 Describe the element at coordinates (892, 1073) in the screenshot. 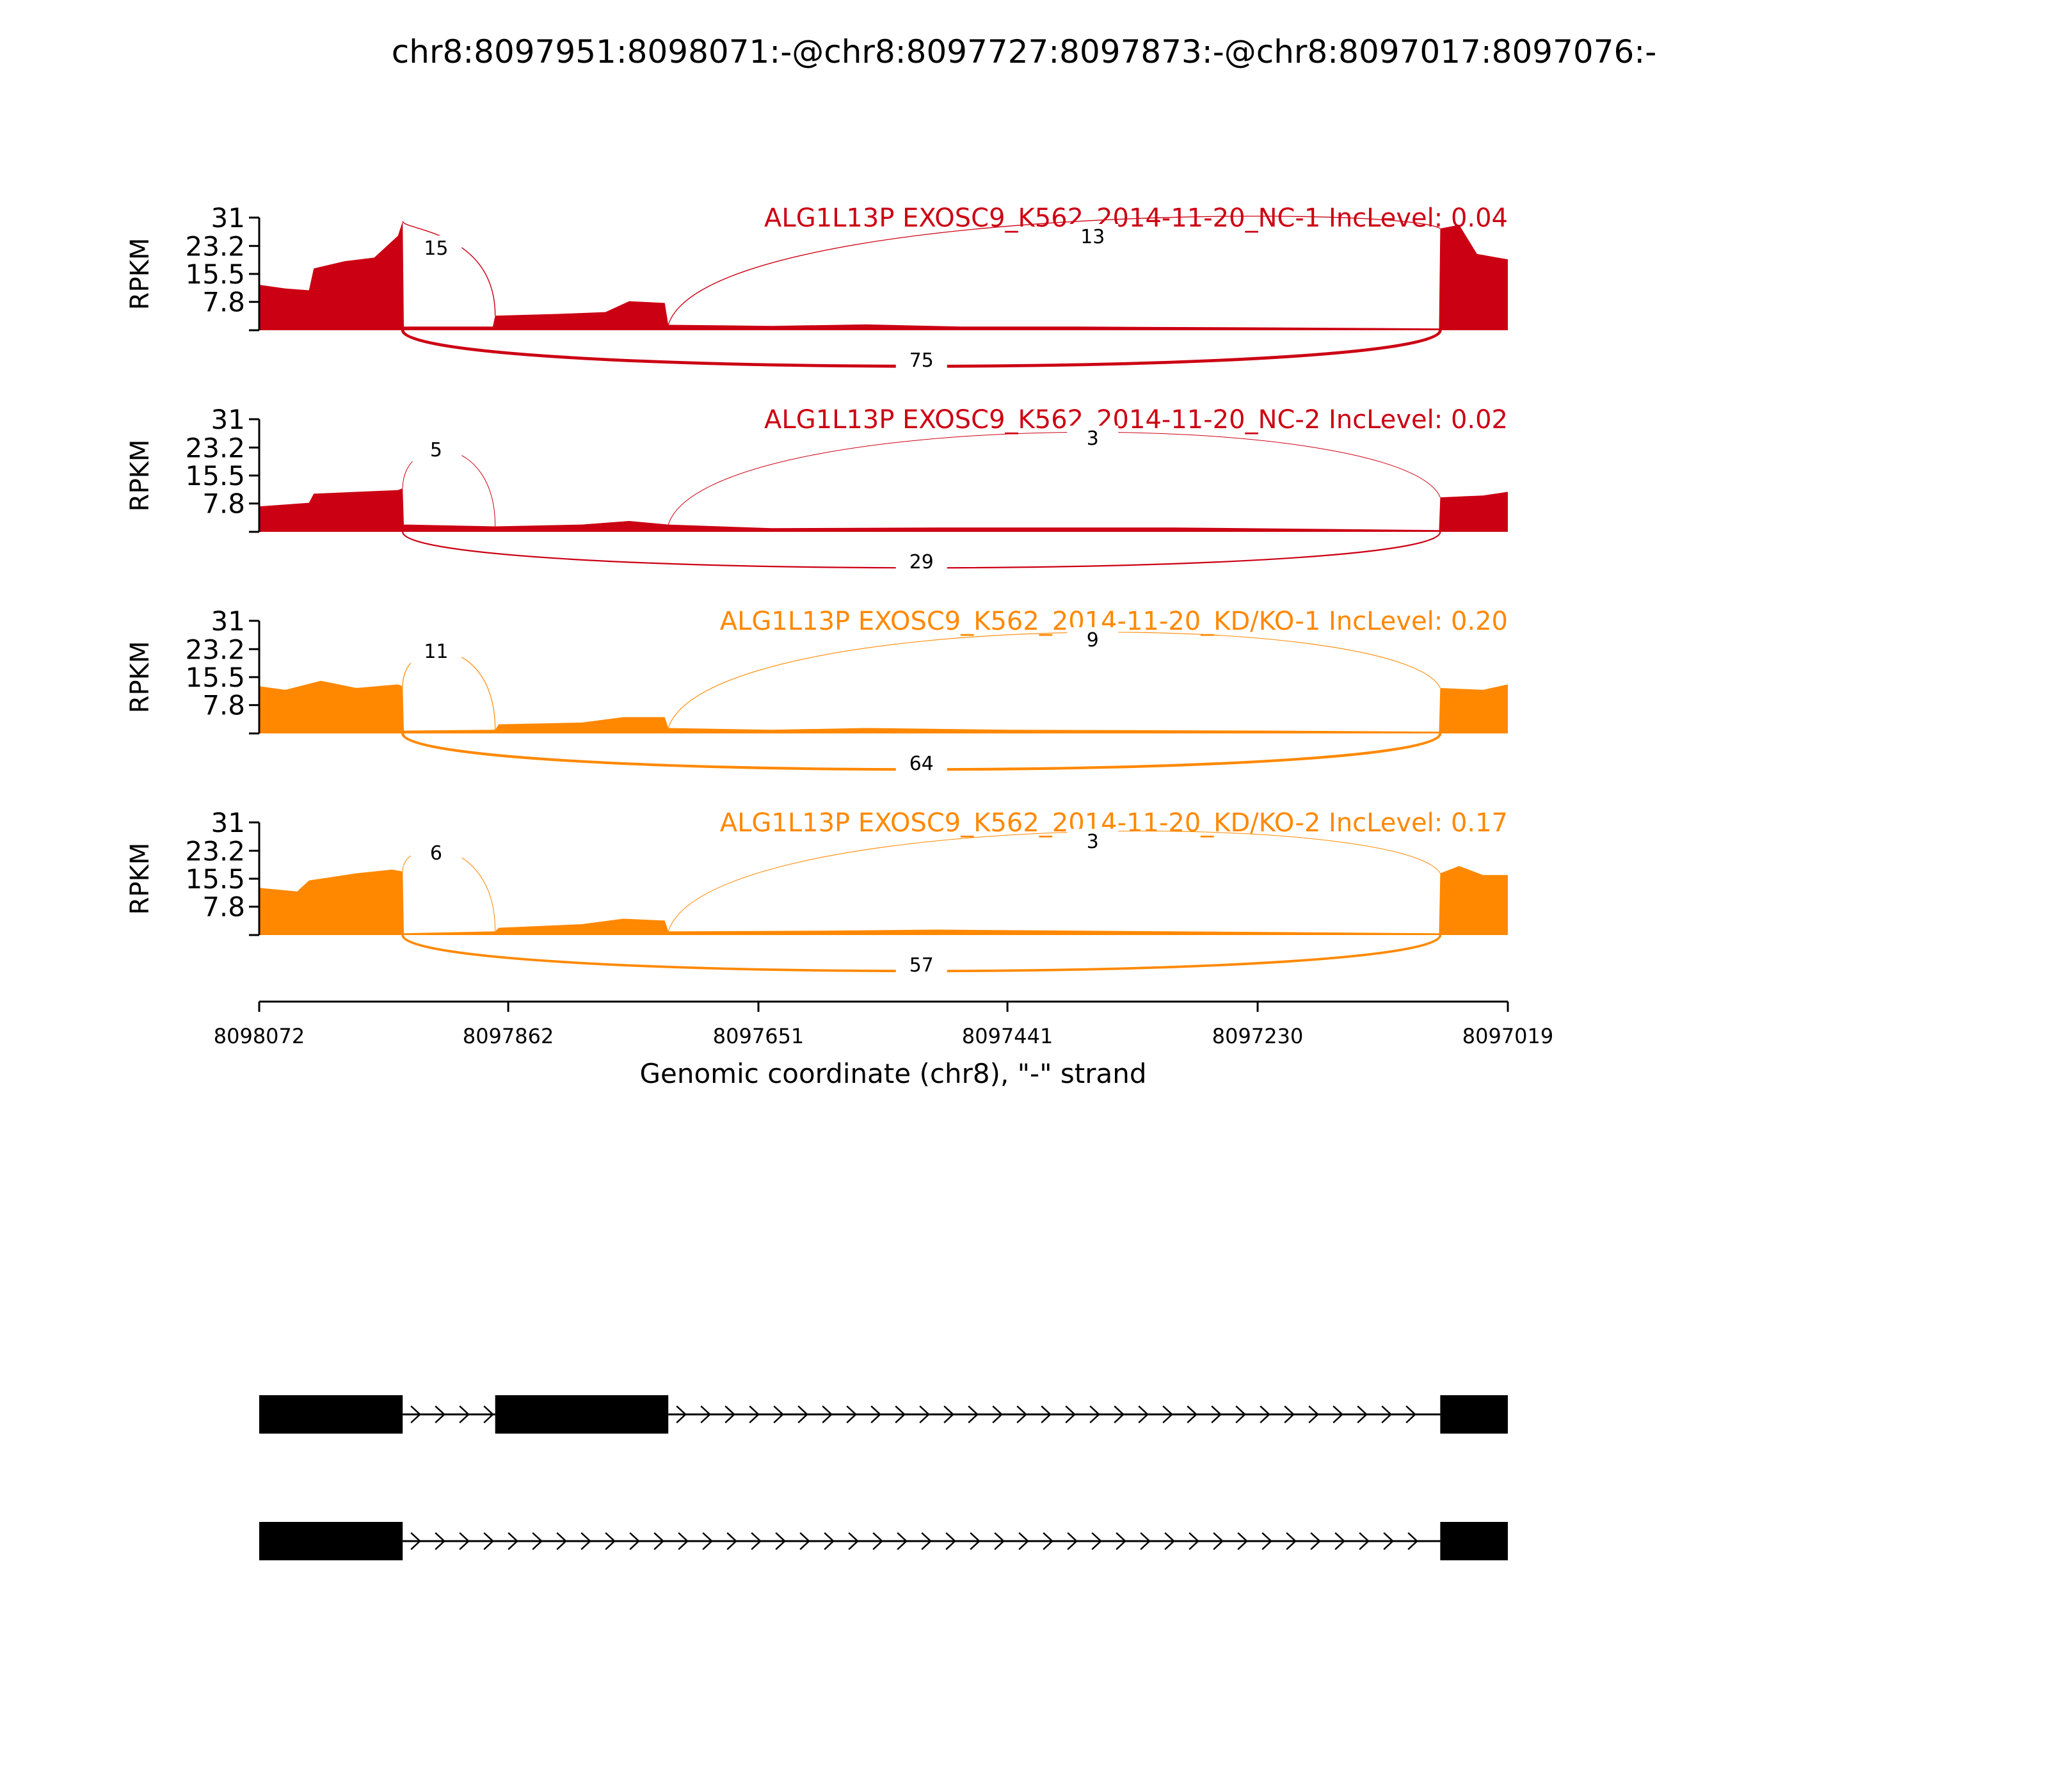

I see `x-axis-label: Genomic coordinate (chr8), "-" strand` at that location.